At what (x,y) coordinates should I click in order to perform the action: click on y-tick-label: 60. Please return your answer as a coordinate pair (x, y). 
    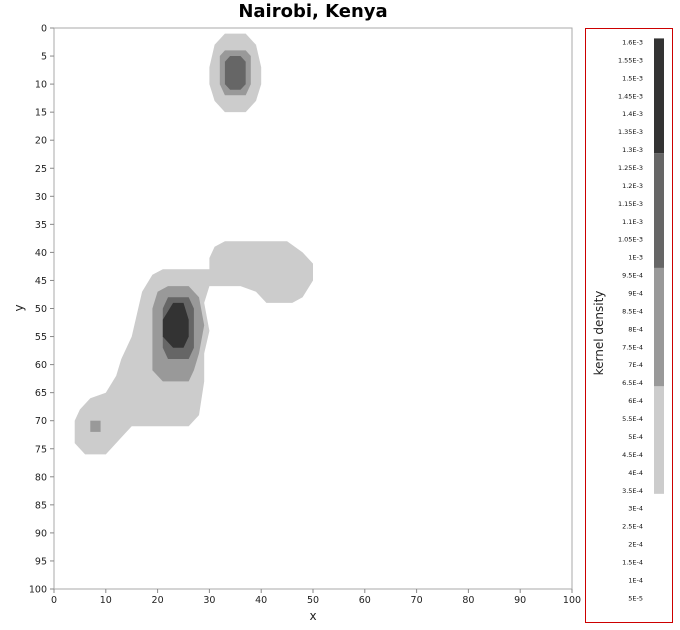
    Looking at the image, I should click on (41, 365).